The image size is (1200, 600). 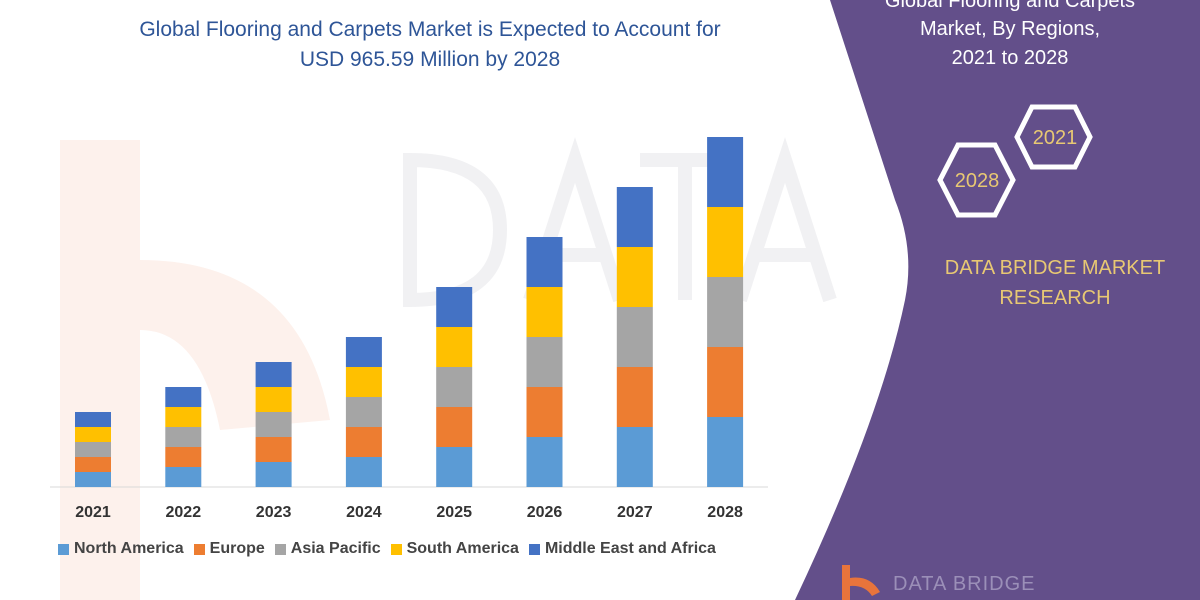 I want to click on logo-mark, so click(x=861, y=582).